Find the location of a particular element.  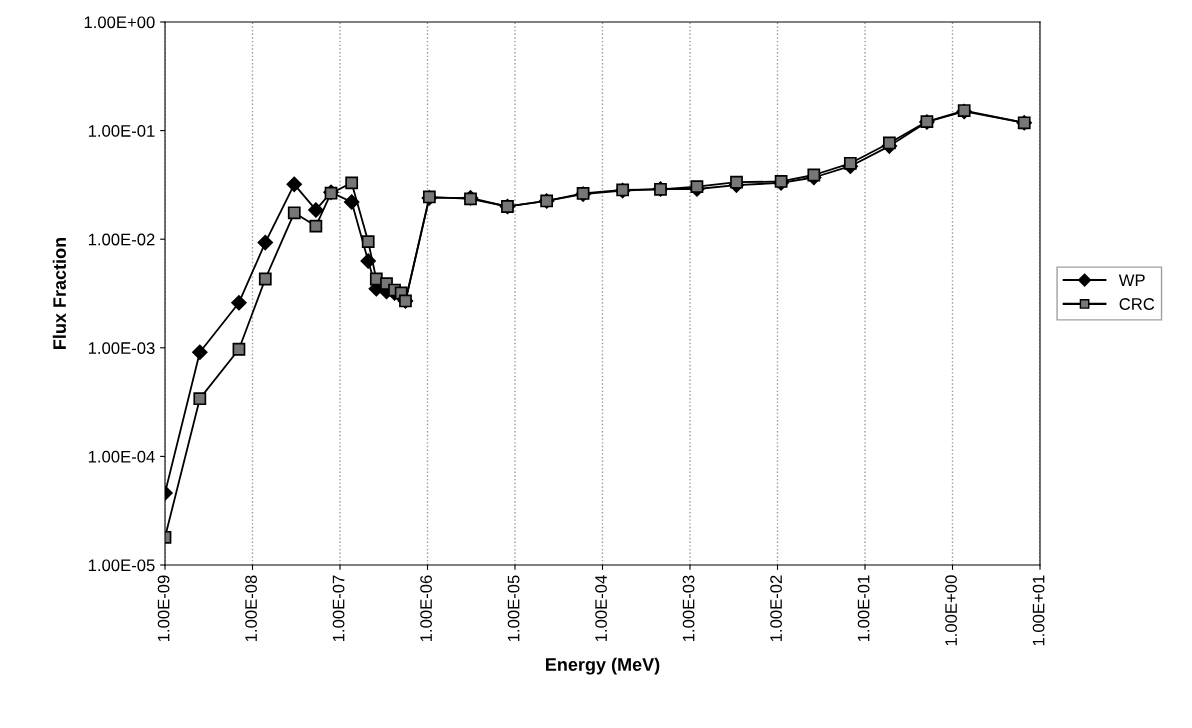

x-tick-label: 1.00E-09 is located at coordinates (163, 608).